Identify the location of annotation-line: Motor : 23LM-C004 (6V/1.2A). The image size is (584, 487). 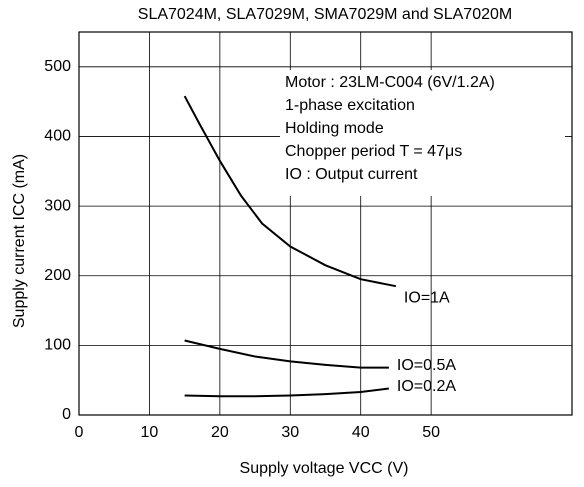
(390, 82).